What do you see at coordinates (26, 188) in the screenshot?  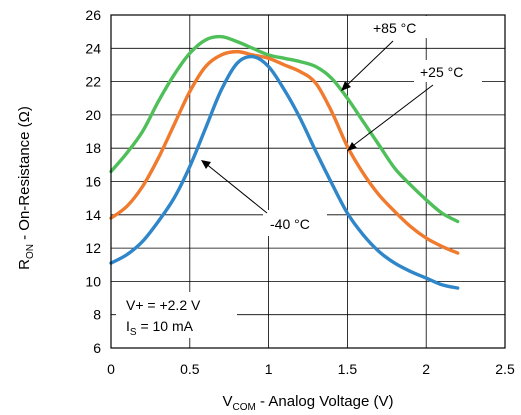 I see `y-axis-label: RON - On-Resistance (Ω)` at bounding box center [26, 188].